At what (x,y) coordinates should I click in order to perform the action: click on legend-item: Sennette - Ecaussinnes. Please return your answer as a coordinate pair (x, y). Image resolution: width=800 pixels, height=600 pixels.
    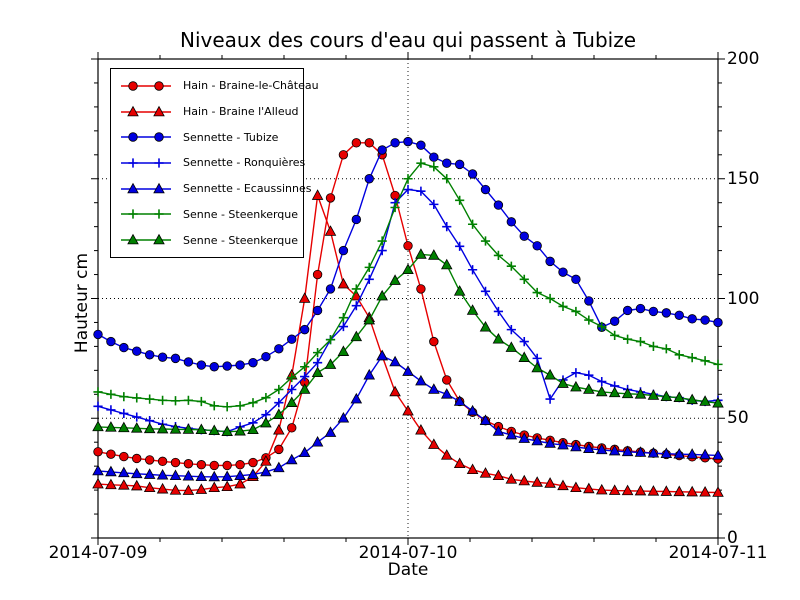
    Looking at the image, I should click on (214, 189).